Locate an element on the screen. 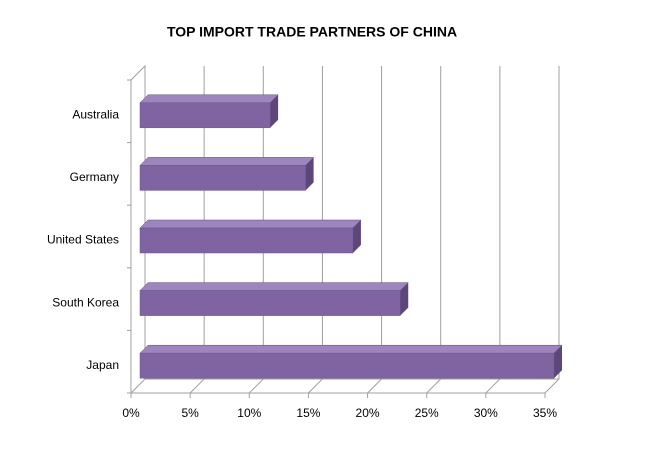 The width and height of the screenshot is (650, 450). y-tick-label: Australia is located at coordinates (95, 114).